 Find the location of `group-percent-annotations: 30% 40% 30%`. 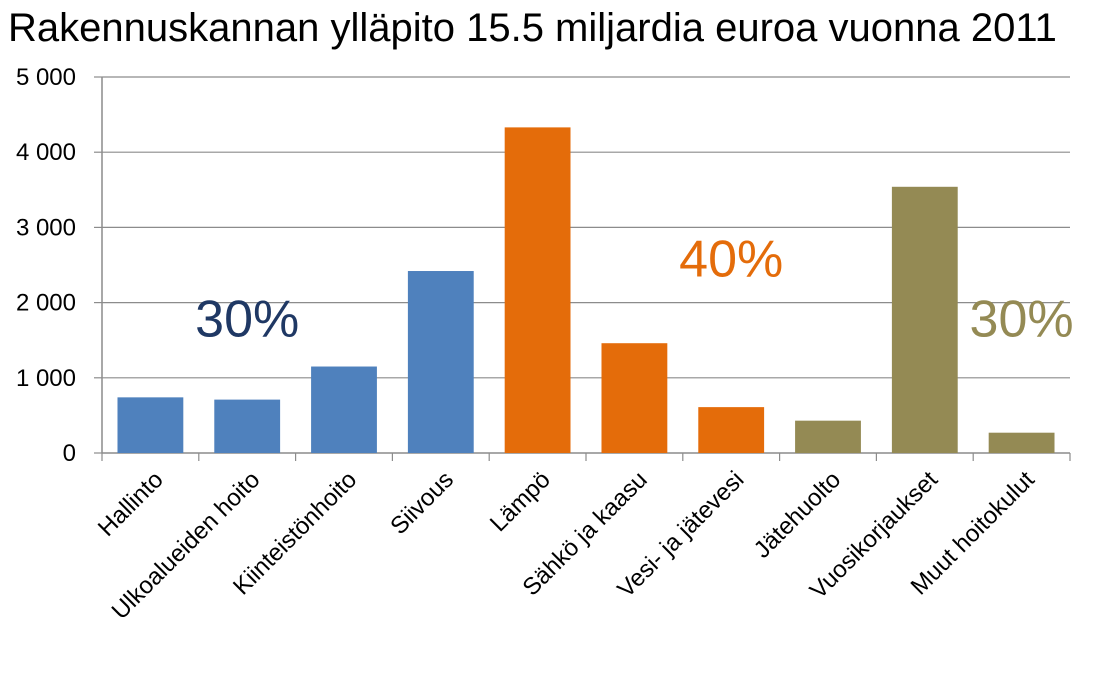

group-percent-annotations: 30% 40% 30% is located at coordinates (634, 289).